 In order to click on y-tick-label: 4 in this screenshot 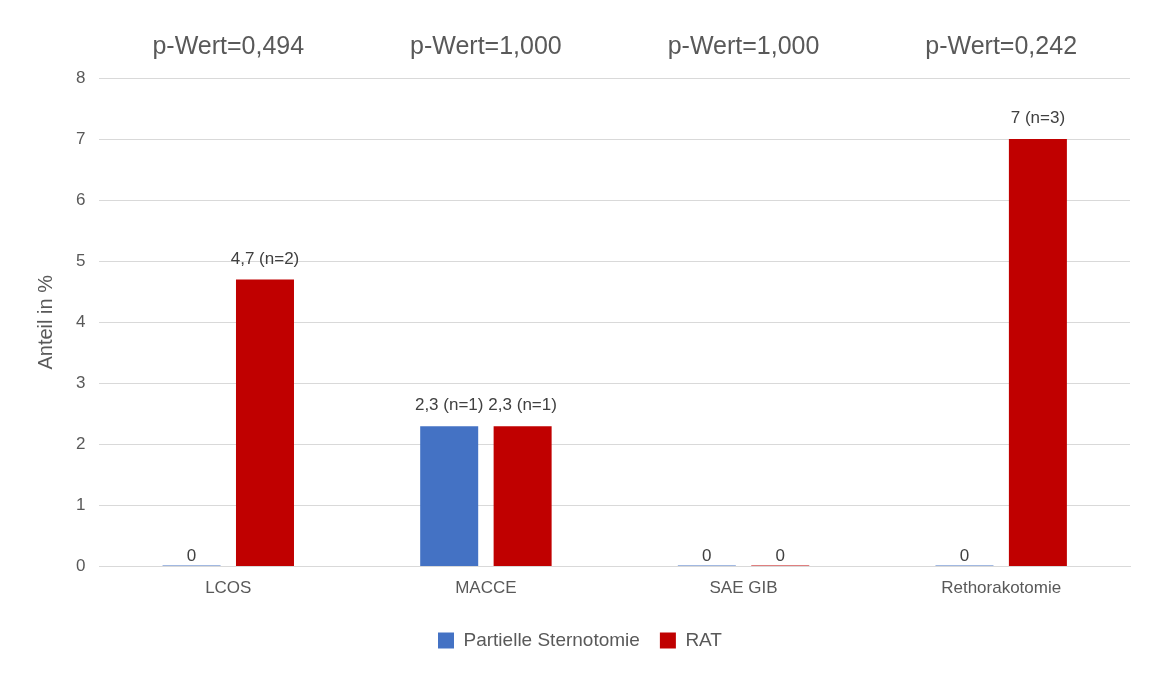, I will do `click(80, 321)`.